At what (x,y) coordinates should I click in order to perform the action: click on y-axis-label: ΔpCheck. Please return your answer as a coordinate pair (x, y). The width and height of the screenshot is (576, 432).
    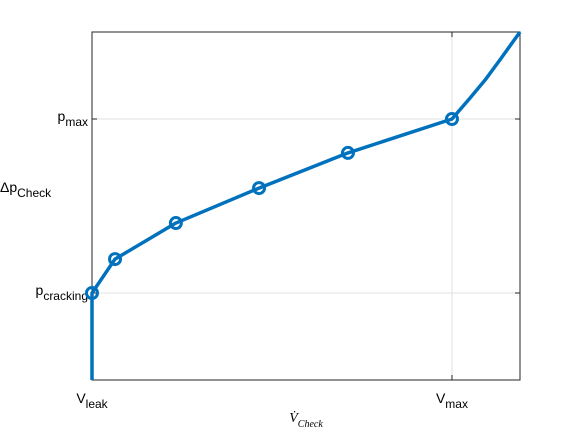
    Looking at the image, I should click on (26, 189).